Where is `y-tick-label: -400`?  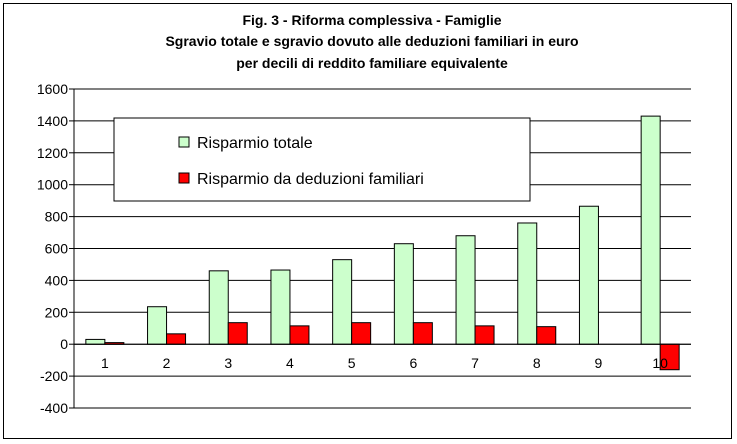
y-tick-label: -400 is located at coordinates (54, 408).